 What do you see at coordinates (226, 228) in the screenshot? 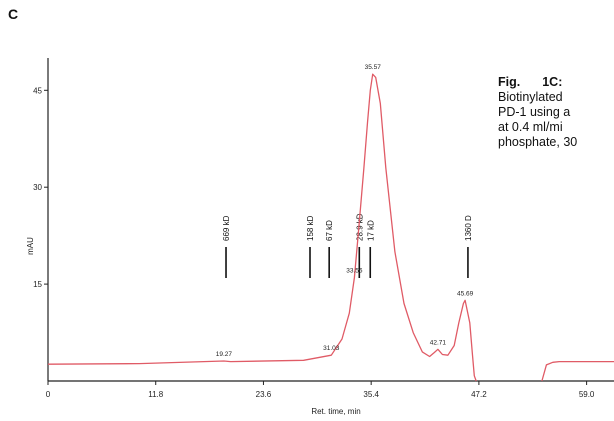
I see `standard-label: 669 kD` at bounding box center [226, 228].